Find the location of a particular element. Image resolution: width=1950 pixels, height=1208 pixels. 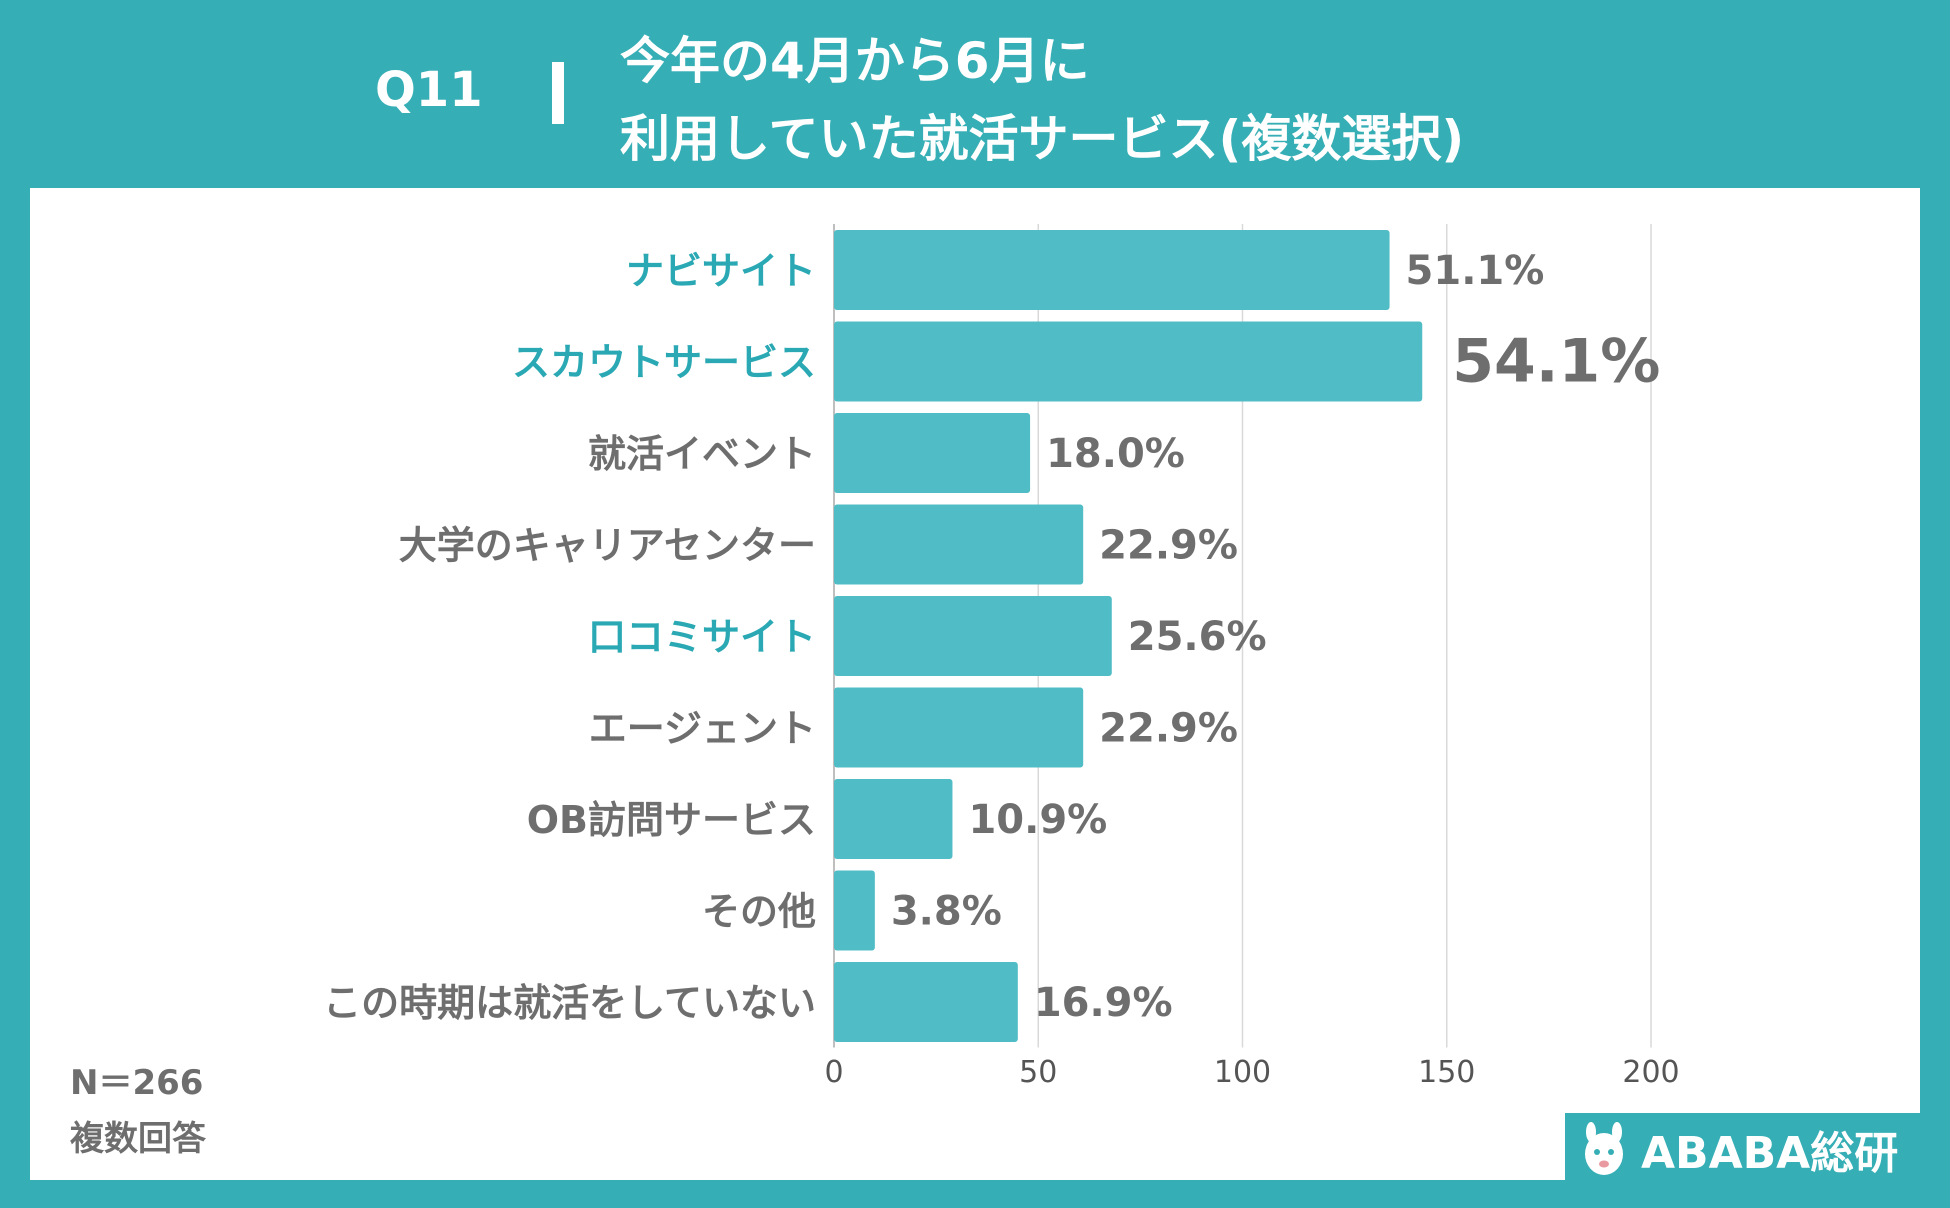

category-label: 大学のキャリアセンター is located at coordinates (607, 546).